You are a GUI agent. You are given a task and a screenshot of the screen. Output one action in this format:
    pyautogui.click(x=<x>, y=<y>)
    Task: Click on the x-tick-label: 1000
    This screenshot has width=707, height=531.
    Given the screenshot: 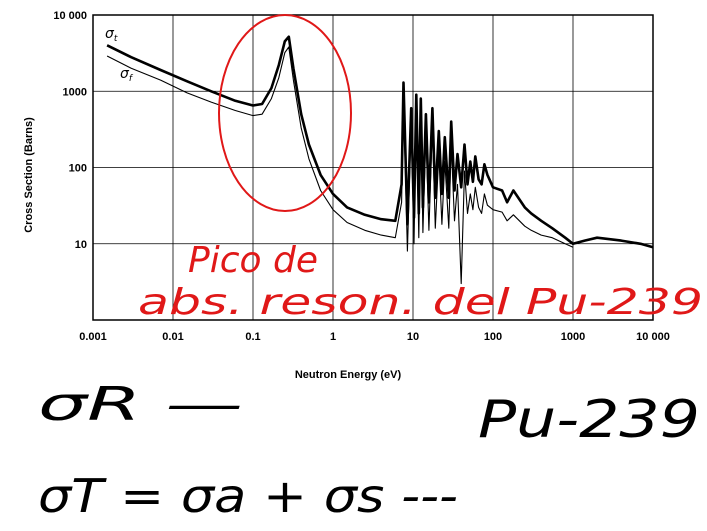 What is the action you would take?
    pyautogui.click(x=573, y=337)
    